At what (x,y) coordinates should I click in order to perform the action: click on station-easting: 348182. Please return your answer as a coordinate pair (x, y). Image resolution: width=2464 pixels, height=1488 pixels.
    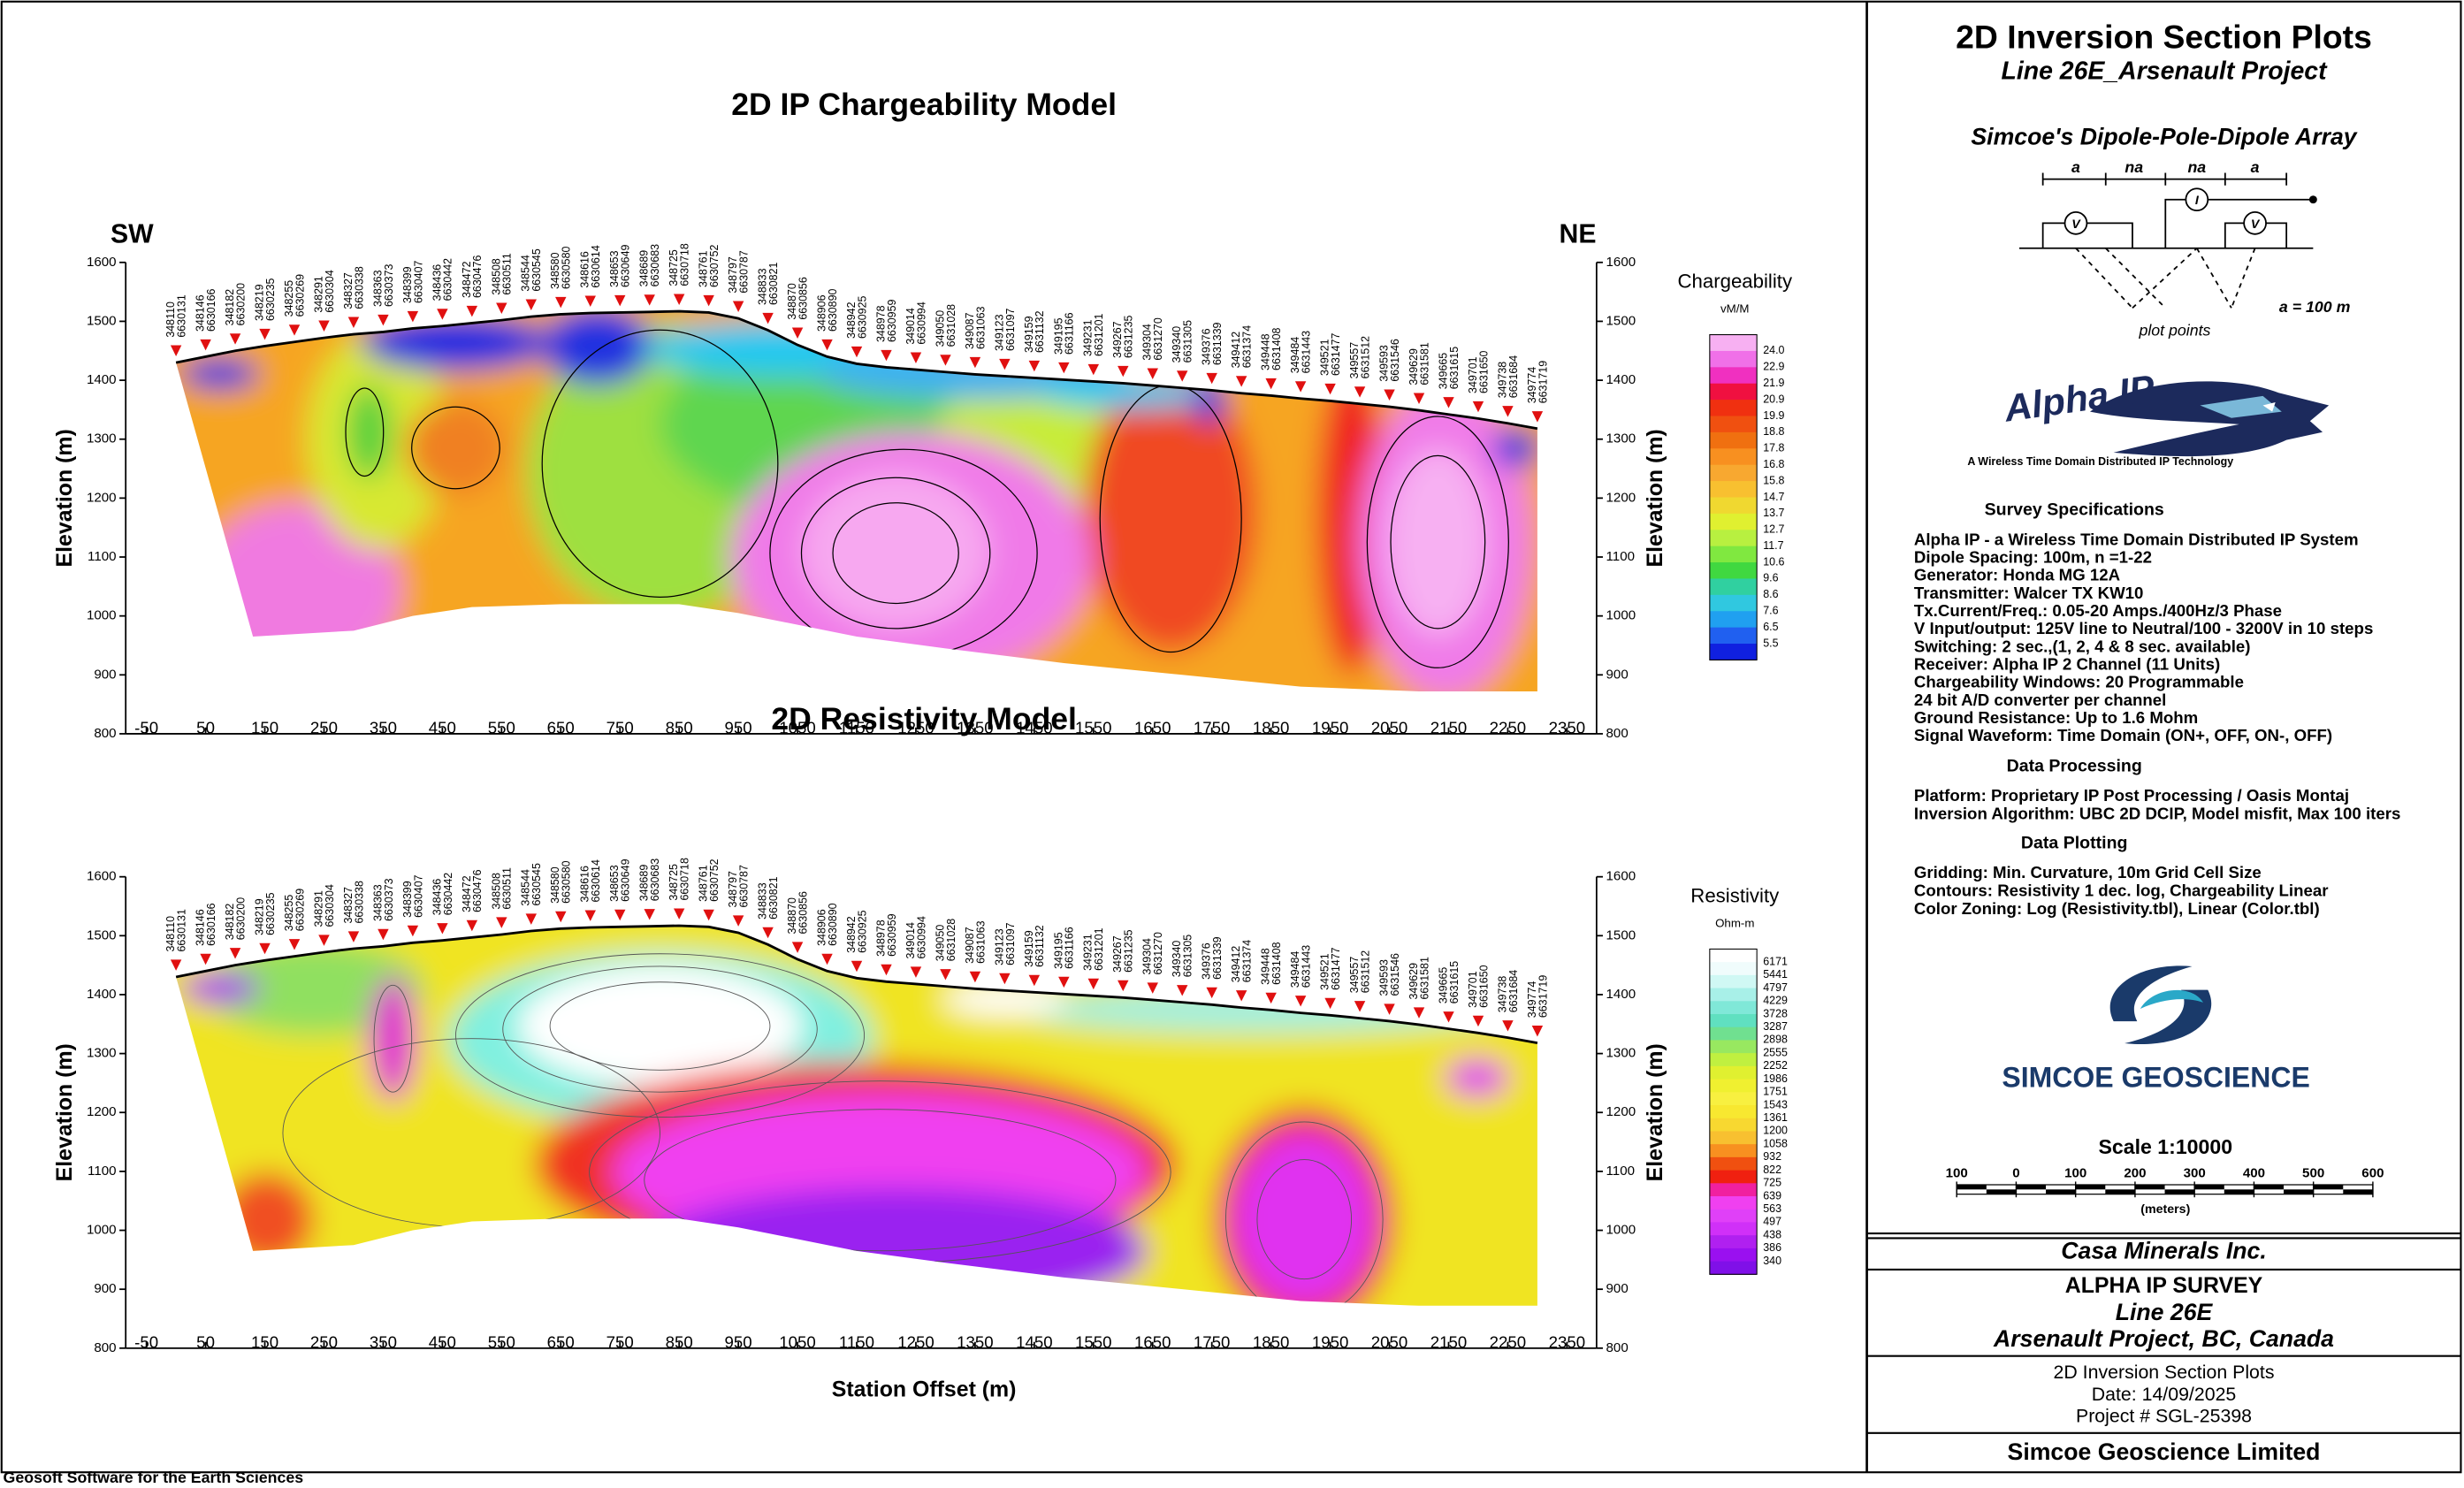
    Looking at the image, I should click on (230, 308).